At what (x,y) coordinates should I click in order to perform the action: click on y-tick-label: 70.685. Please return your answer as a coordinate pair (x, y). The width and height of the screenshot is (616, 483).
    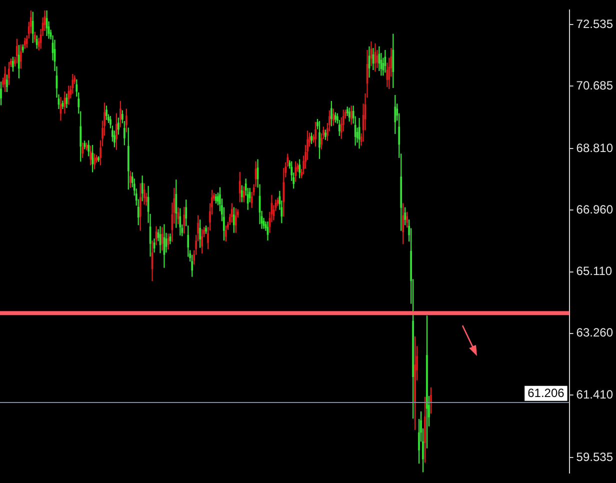
    Looking at the image, I should click on (595, 85).